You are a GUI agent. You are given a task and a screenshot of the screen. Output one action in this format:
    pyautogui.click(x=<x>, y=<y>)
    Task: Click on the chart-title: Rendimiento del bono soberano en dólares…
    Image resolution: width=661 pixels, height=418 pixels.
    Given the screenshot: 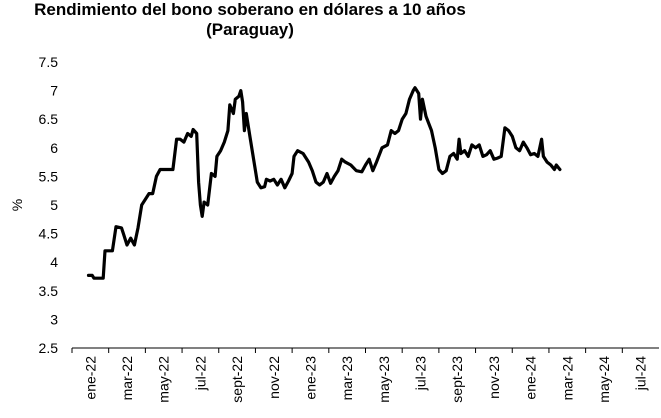 What is the action you would take?
    pyautogui.click(x=250, y=20)
    